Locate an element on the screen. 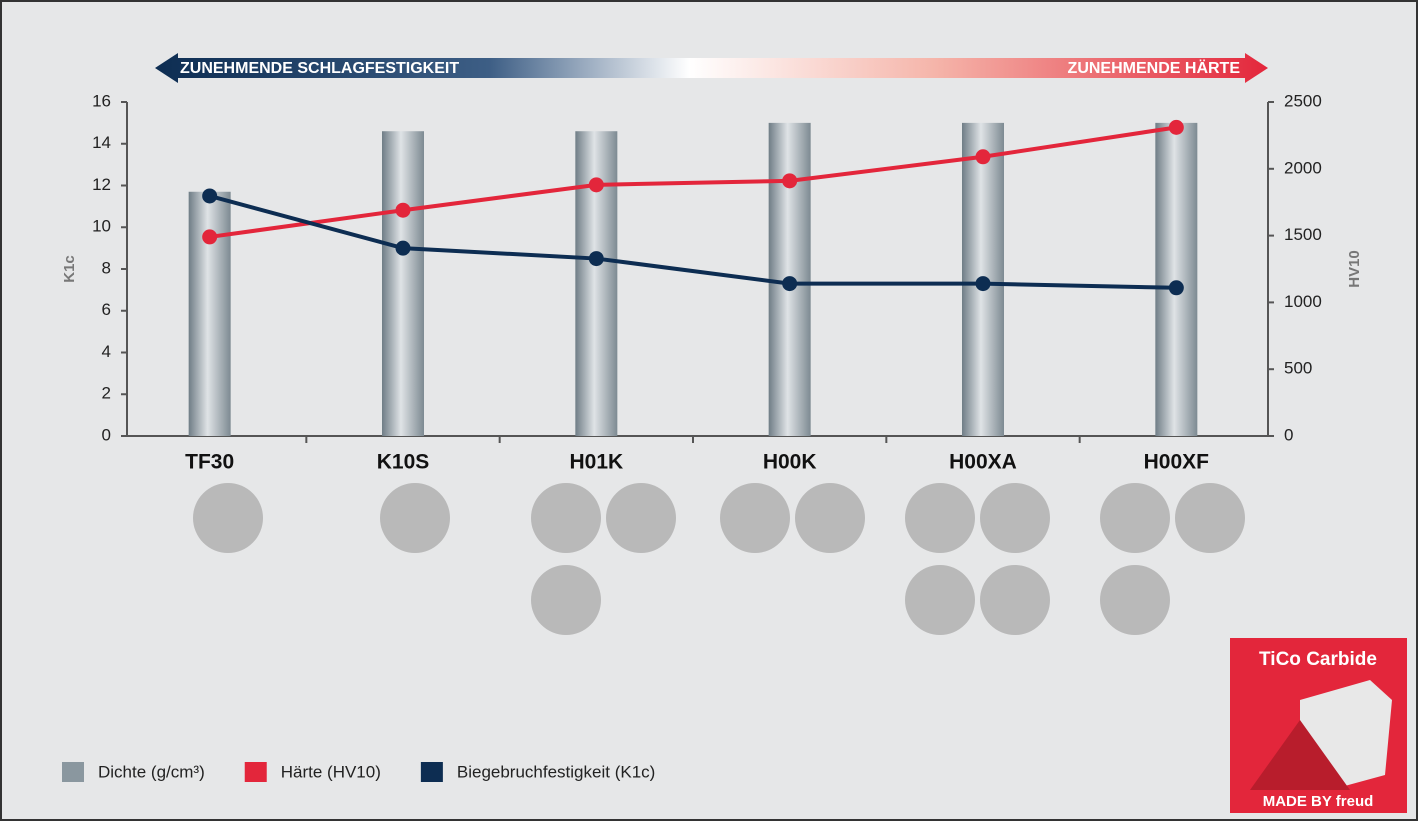 This screenshot has height=821, width=1418. banner-arrow is located at coordinates (711, 68).